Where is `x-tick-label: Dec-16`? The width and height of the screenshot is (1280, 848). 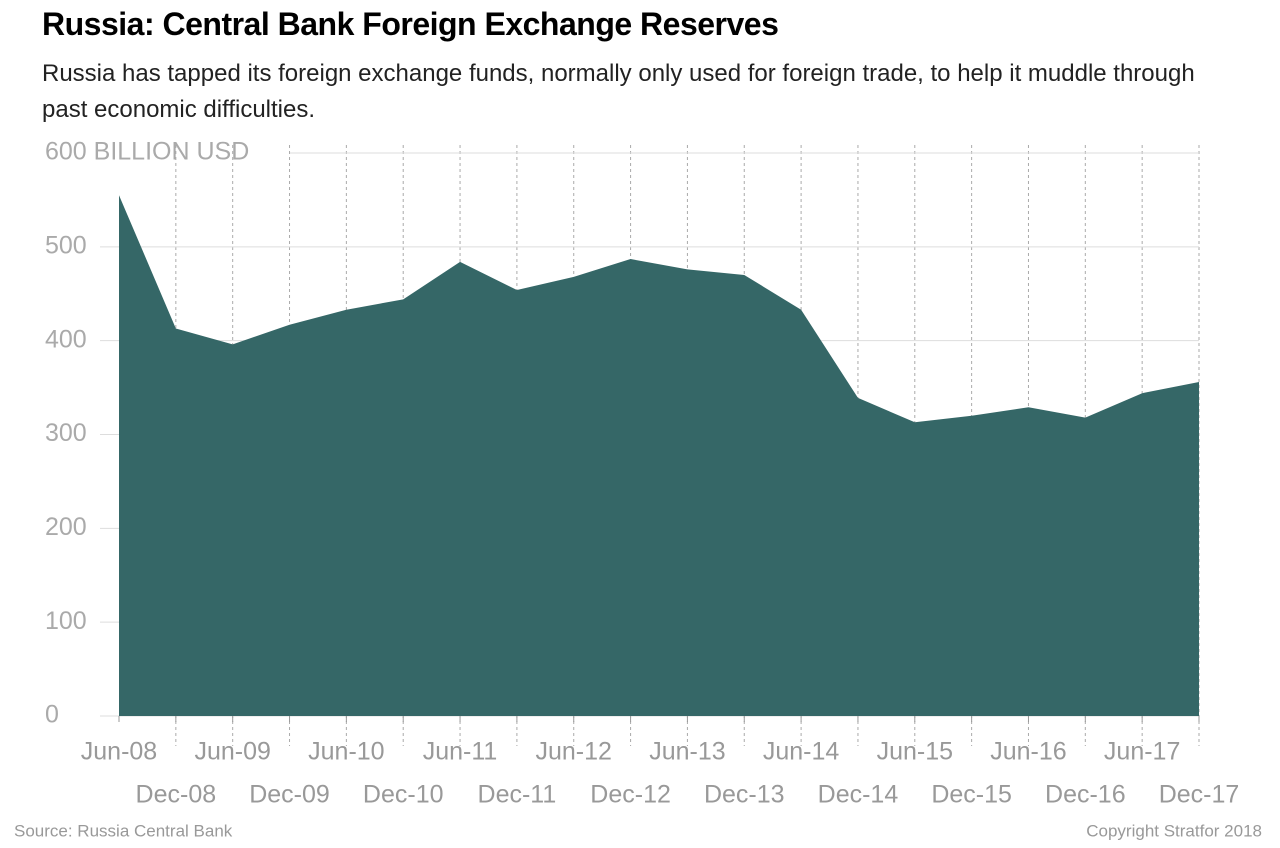 x-tick-label: Dec-16 is located at coordinates (1085, 795).